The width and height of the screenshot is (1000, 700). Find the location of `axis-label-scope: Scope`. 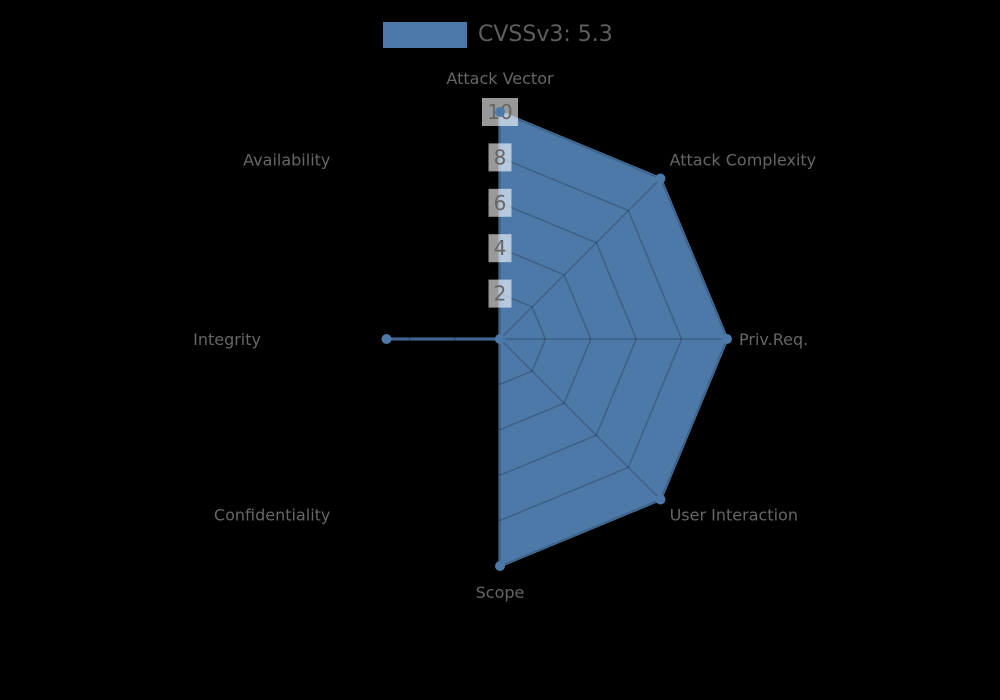

axis-label-scope: Scope is located at coordinates (500, 592).